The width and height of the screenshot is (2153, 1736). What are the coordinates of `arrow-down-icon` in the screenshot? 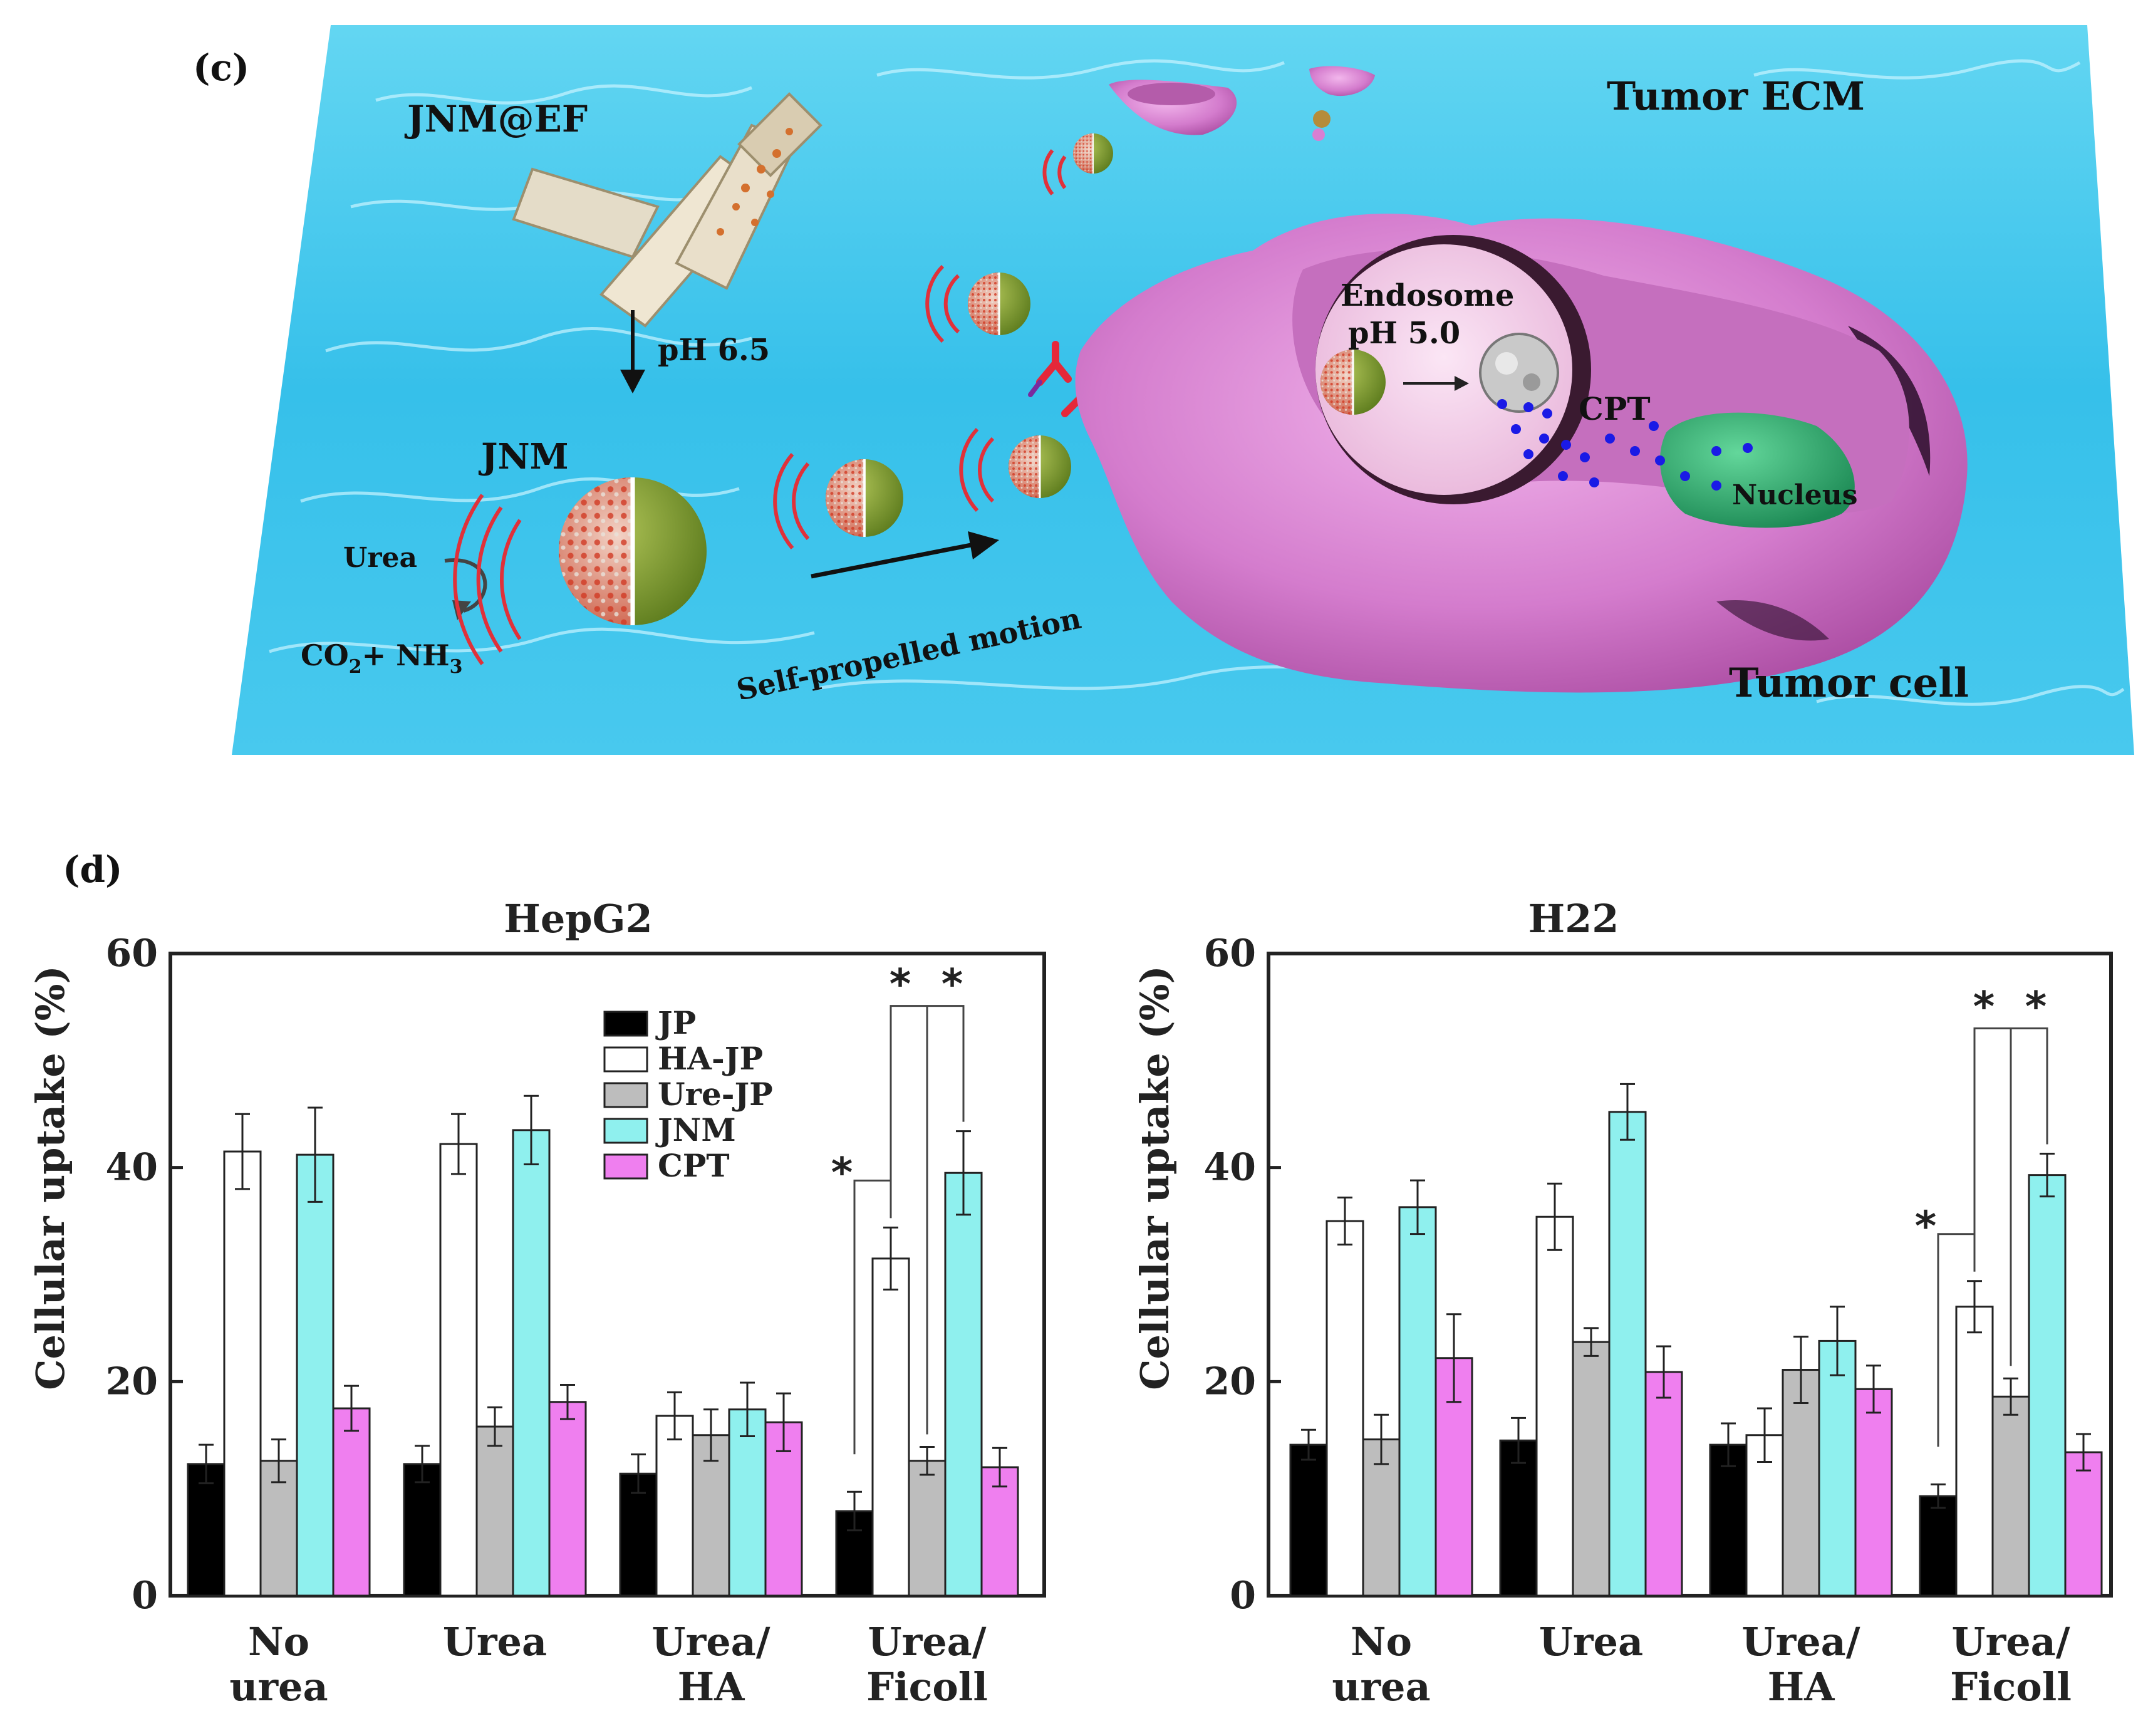 It's located at (632, 351).